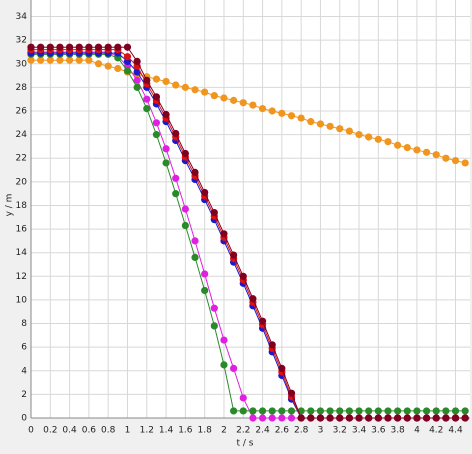  I want to click on x-tick-label: 1.6, so click(185, 431).